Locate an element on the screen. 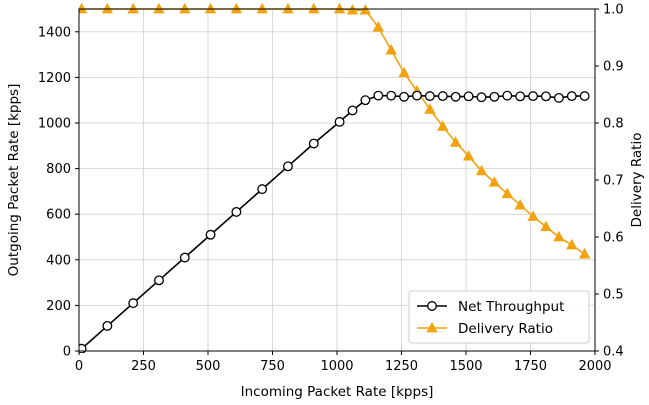 The image size is (649, 405). y-left-tick-label: 1200 is located at coordinates (54, 78).